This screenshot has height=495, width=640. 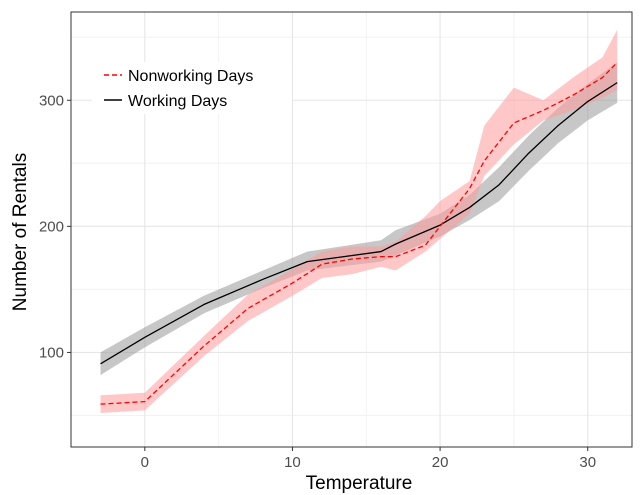 What do you see at coordinates (587, 462) in the screenshot?
I see `x-tick-label: 30` at bounding box center [587, 462].